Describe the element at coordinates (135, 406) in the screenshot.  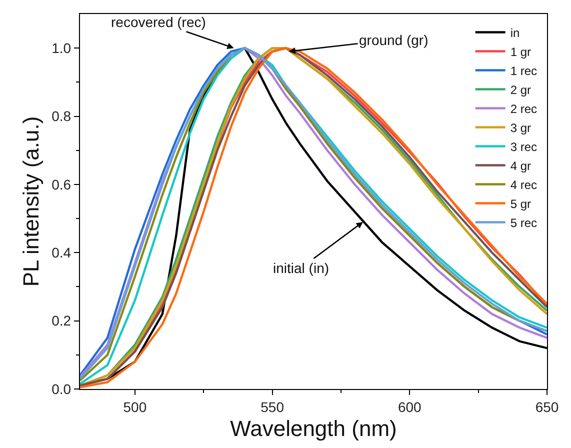
I see `x-tick-label: 500` at that location.